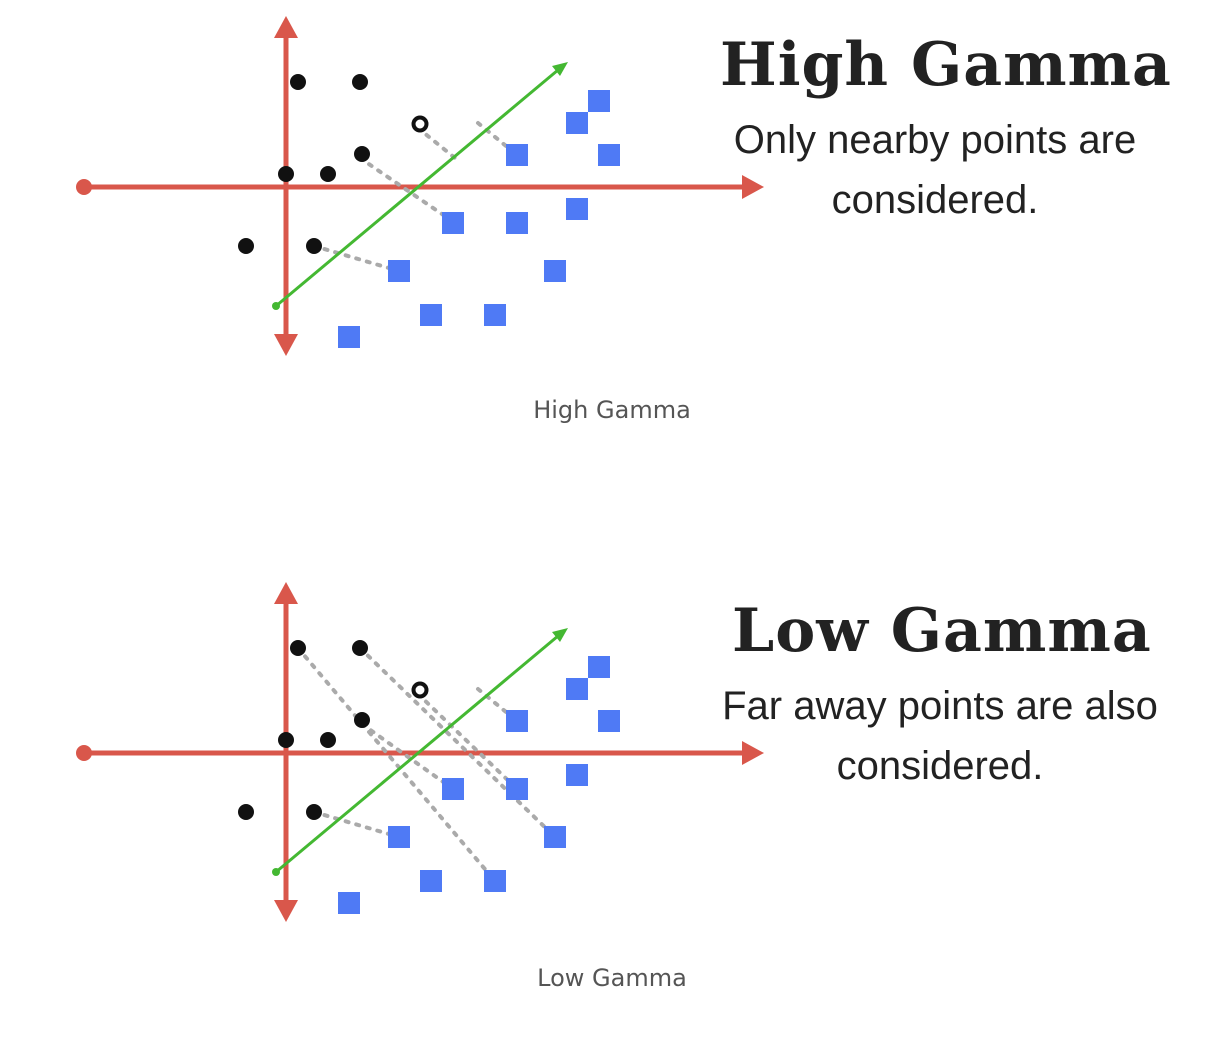 This screenshot has height=1062, width=1224. What do you see at coordinates (946, 65) in the screenshot?
I see `high-gamma-headline: High Gamma` at bounding box center [946, 65].